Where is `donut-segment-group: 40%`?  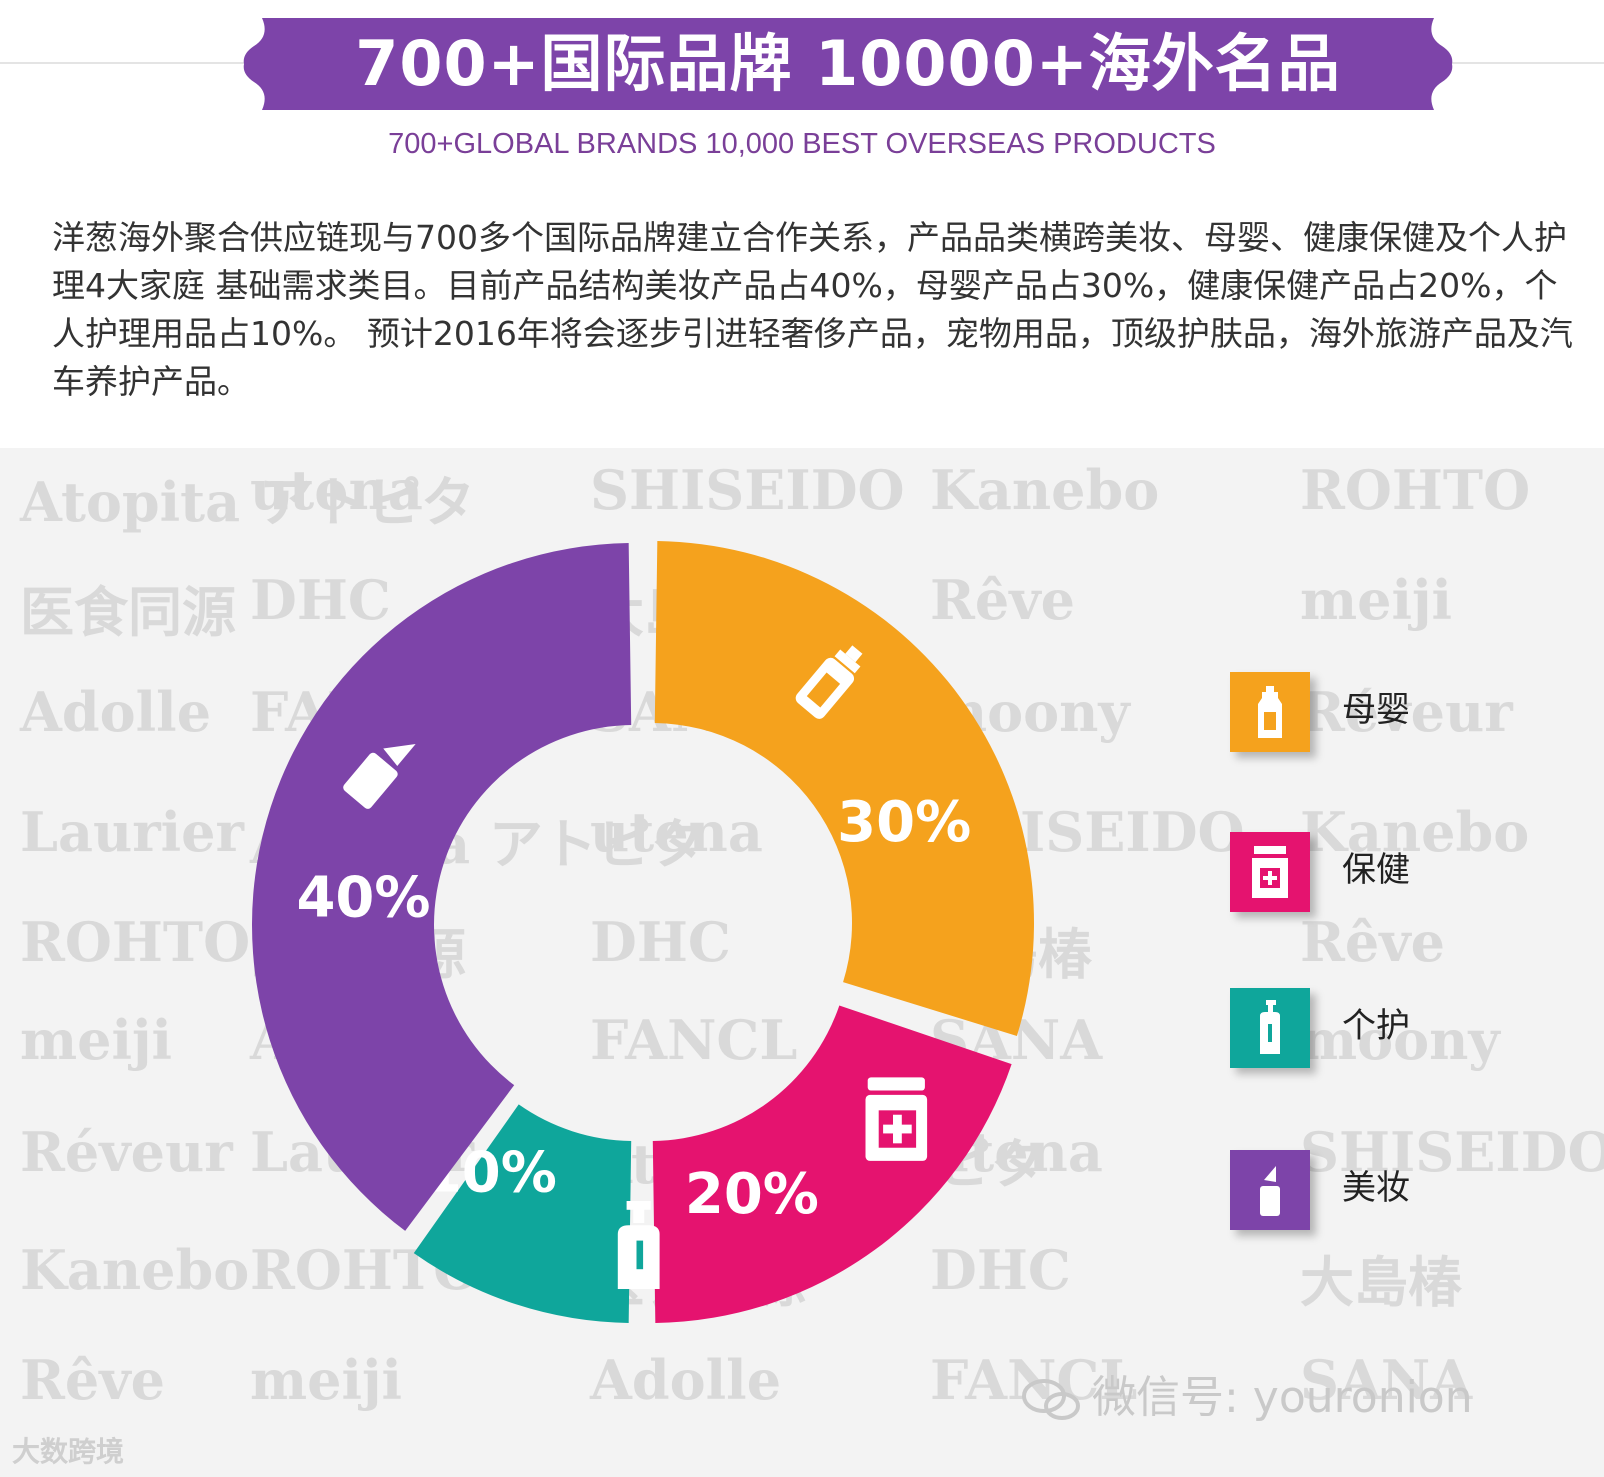
donut-segment-group: 40% is located at coordinates (441, 887).